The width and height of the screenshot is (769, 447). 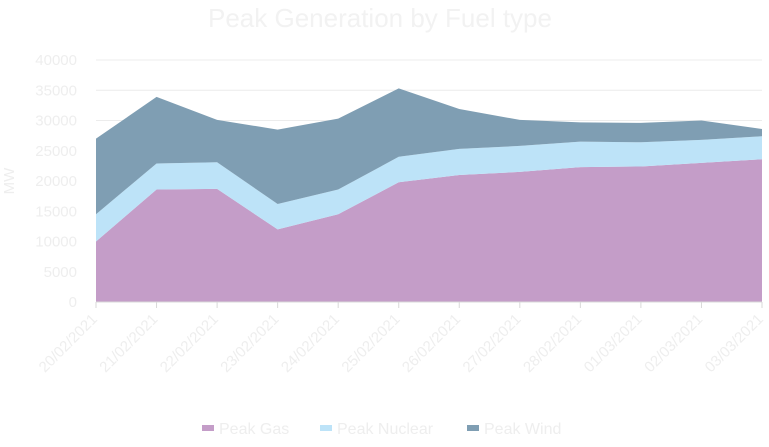 What do you see at coordinates (56, 211) in the screenshot?
I see `y-tick-label: 15000` at bounding box center [56, 211].